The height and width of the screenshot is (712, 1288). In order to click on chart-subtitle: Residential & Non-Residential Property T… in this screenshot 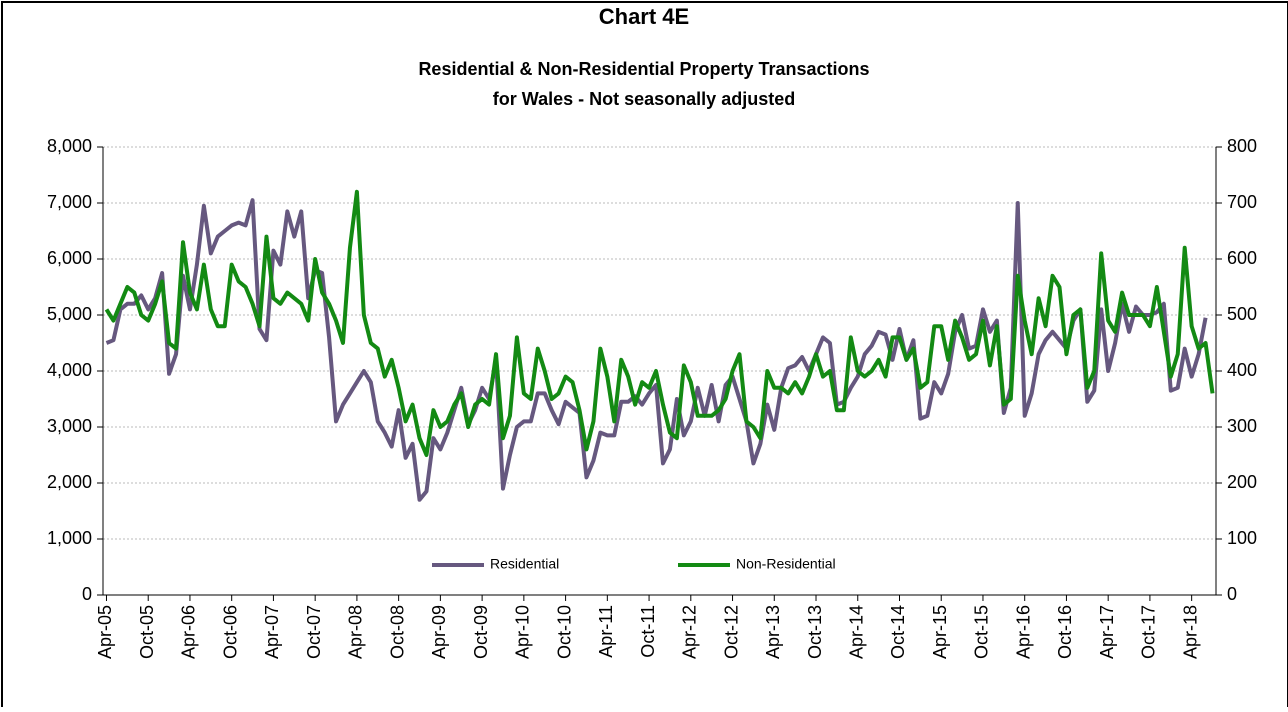, I will do `click(643, 69)`.